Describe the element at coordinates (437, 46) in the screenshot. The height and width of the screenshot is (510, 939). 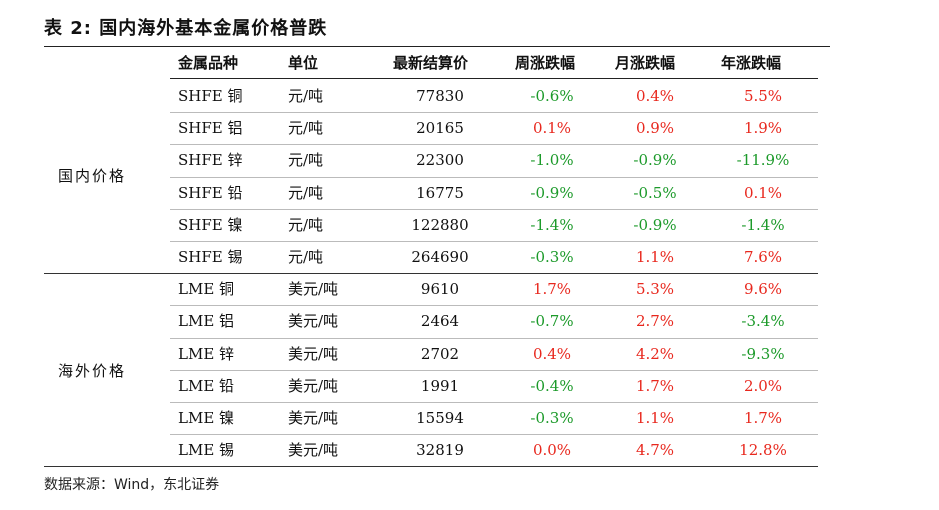
I see `top-rule` at that location.